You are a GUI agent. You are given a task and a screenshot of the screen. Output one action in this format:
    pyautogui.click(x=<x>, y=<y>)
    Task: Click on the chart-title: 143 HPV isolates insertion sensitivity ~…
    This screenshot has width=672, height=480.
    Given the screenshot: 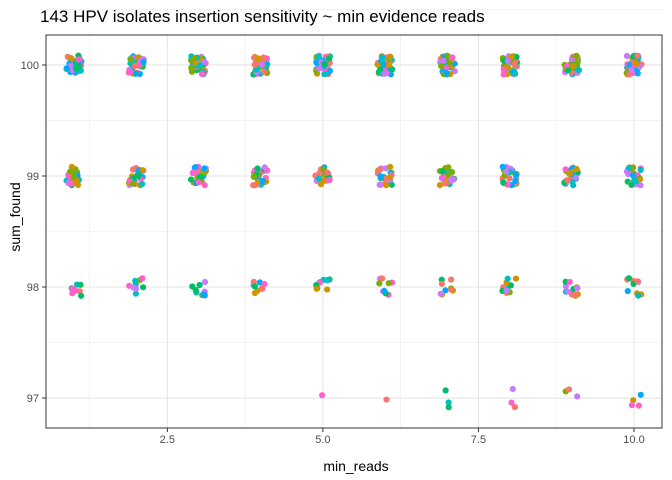 What is the action you would take?
    pyautogui.click(x=262, y=16)
    